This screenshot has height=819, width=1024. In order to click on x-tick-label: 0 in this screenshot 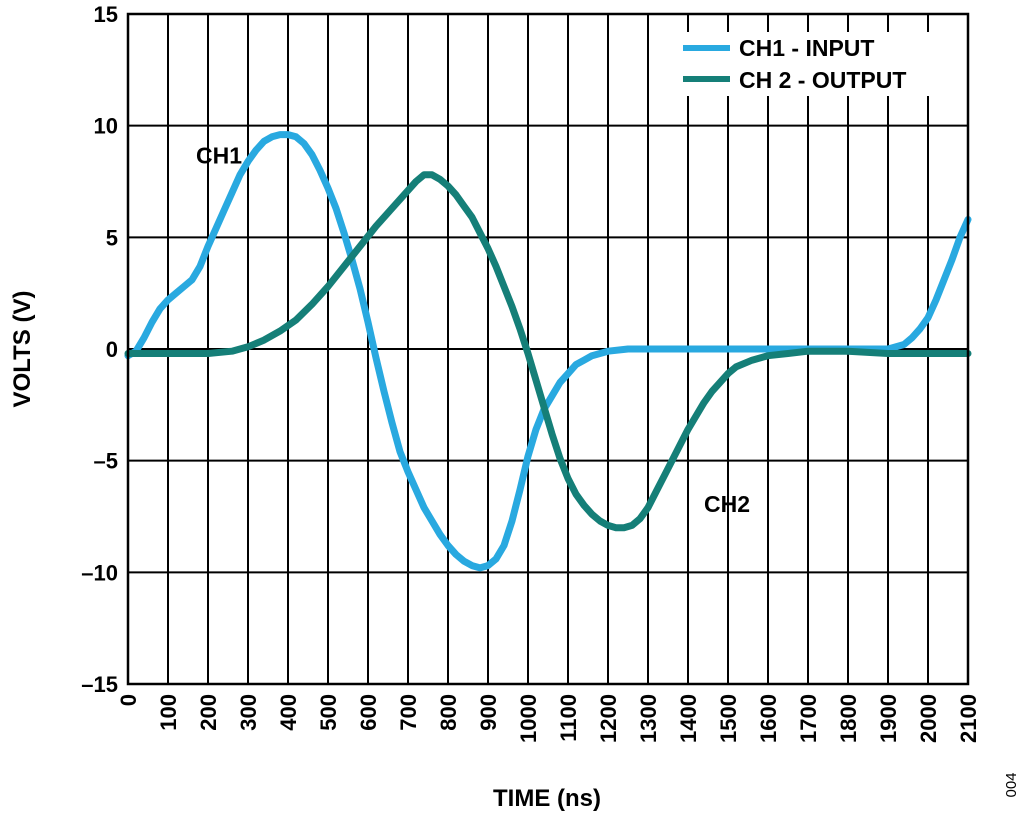, I will do `click(128, 700)`.